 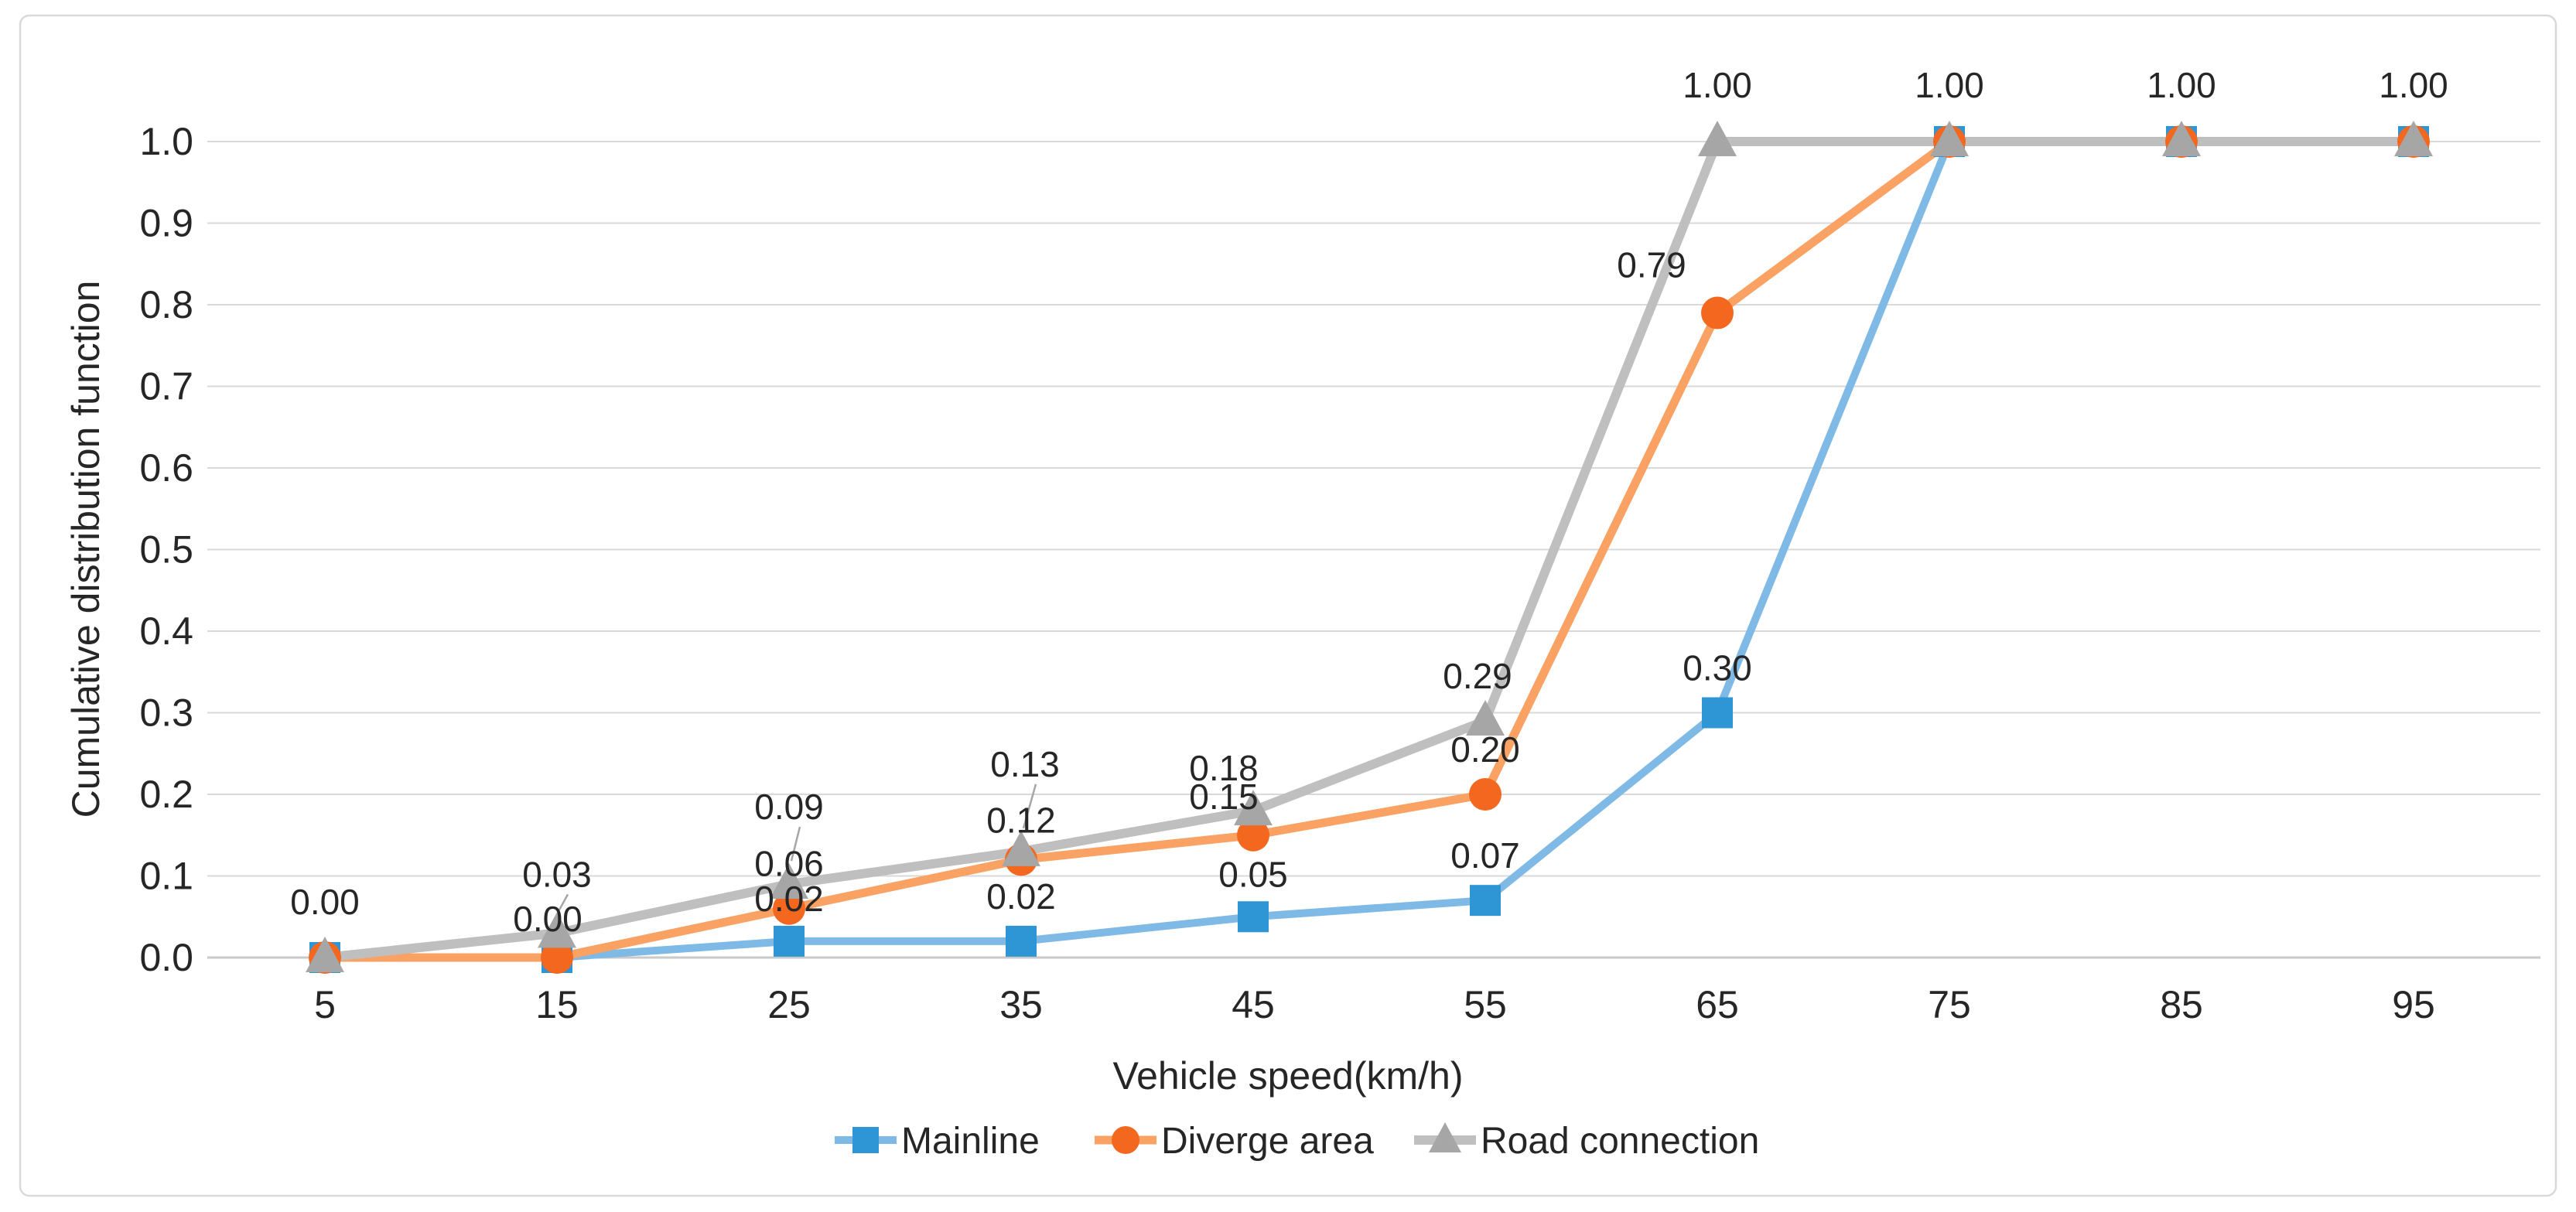 I want to click on y-tick-label: 1.0, so click(x=166, y=141).